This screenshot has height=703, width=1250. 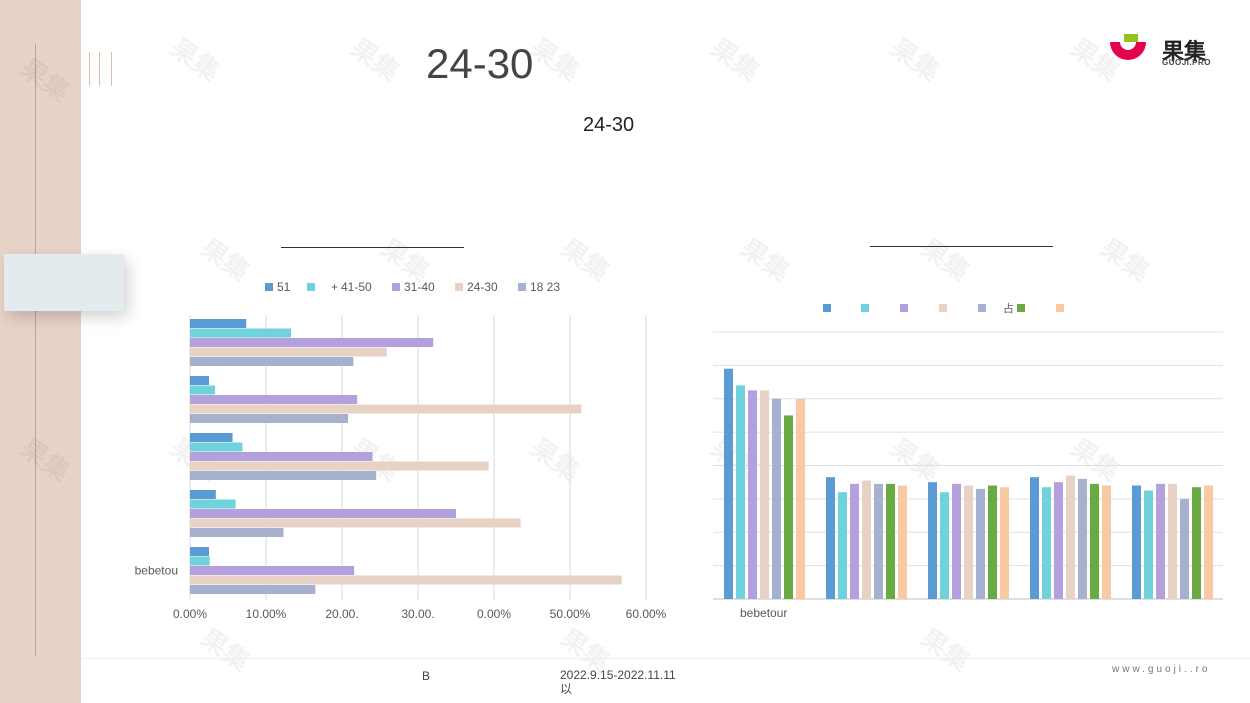 What do you see at coordinates (426, 676) in the screenshot?
I see `footer-note: B` at bounding box center [426, 676].